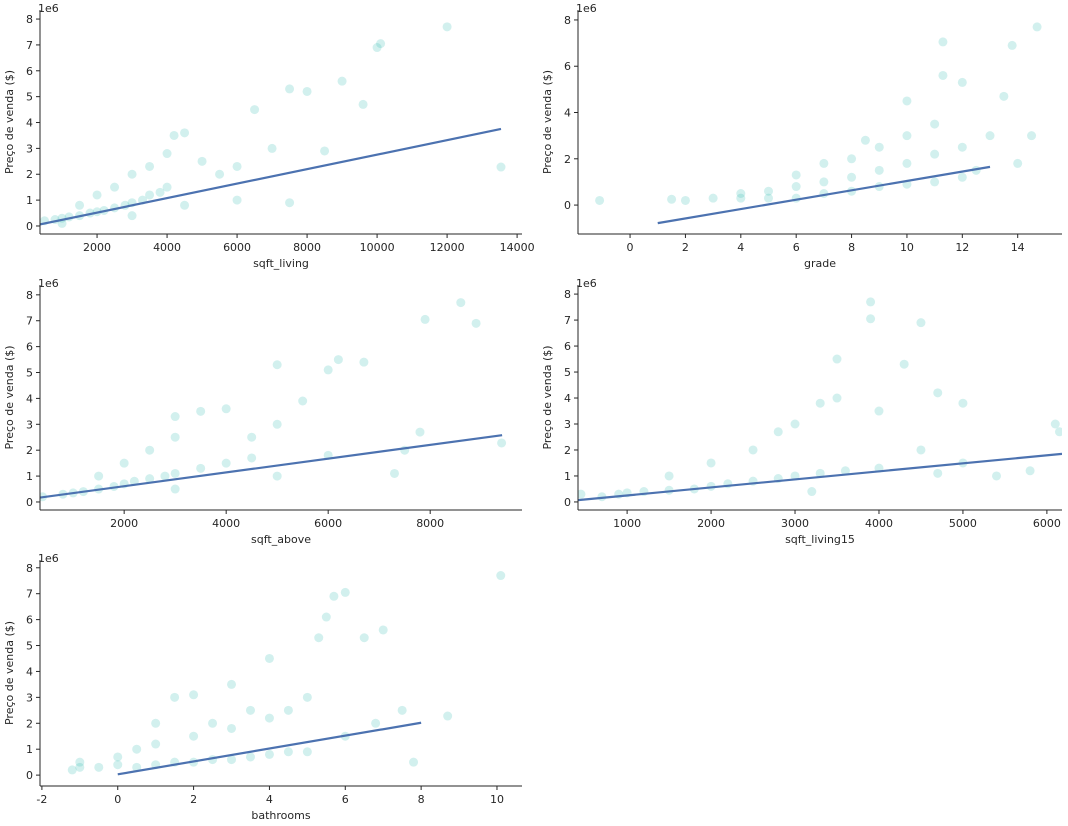 The height and width of the screenshot is (826, 1068). Describe the element at coordinates (273, 400) in the screenshot. I see `plot-area` at that location.